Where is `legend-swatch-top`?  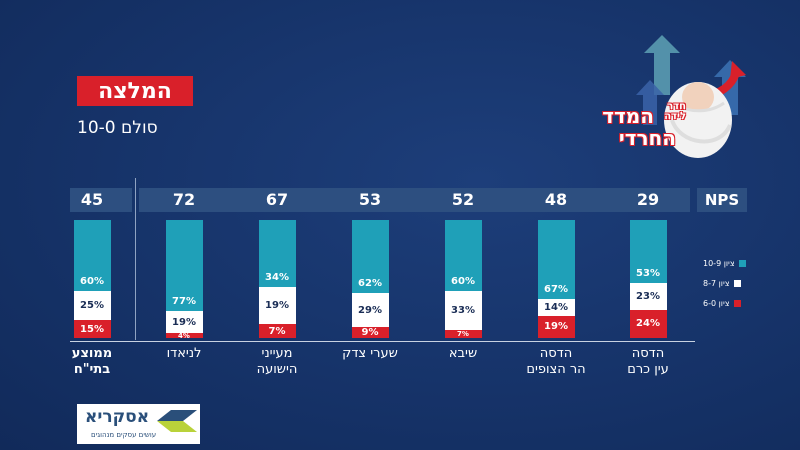 legend-swatch-top is located at coordinates (742, 263).